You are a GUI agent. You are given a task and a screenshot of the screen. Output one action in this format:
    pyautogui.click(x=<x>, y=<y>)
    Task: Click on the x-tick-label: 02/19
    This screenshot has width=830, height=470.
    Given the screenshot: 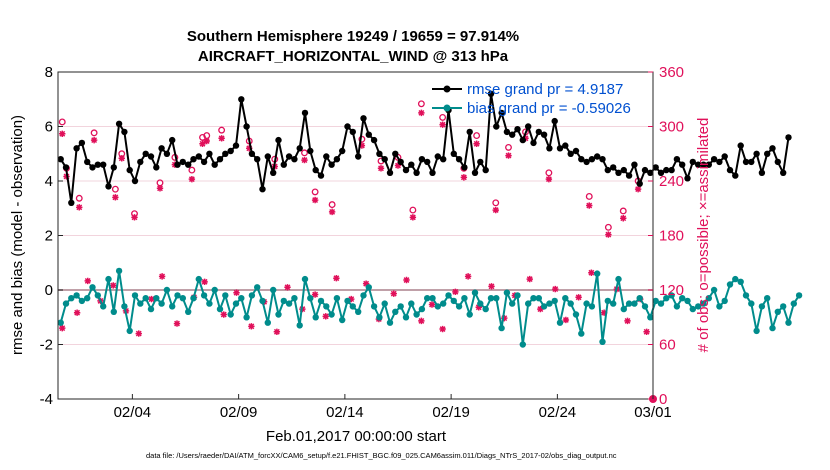 What is the action you would take?
    pyautogui.click(x=451, y=412)
    